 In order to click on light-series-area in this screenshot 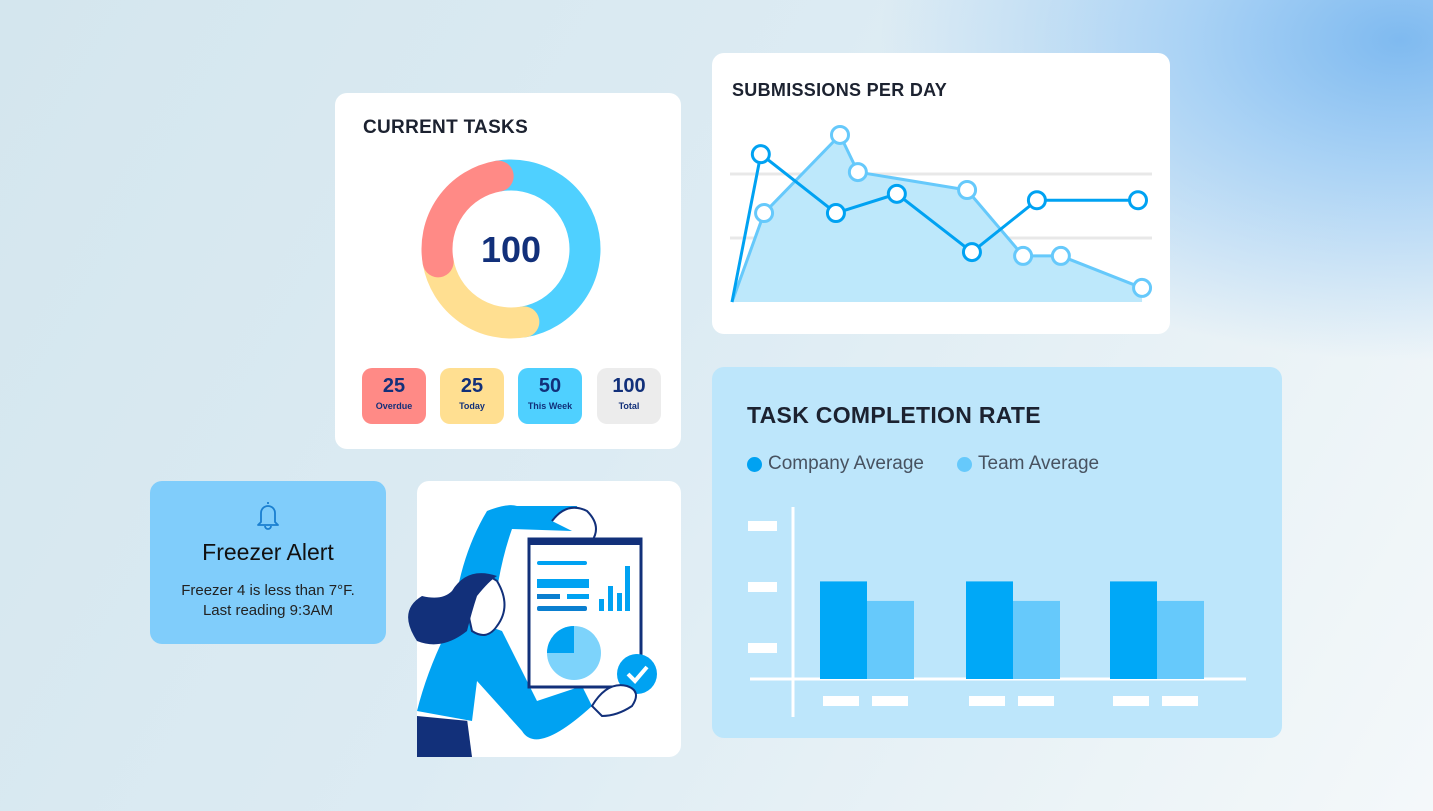, I will do `click(937, 218)`.